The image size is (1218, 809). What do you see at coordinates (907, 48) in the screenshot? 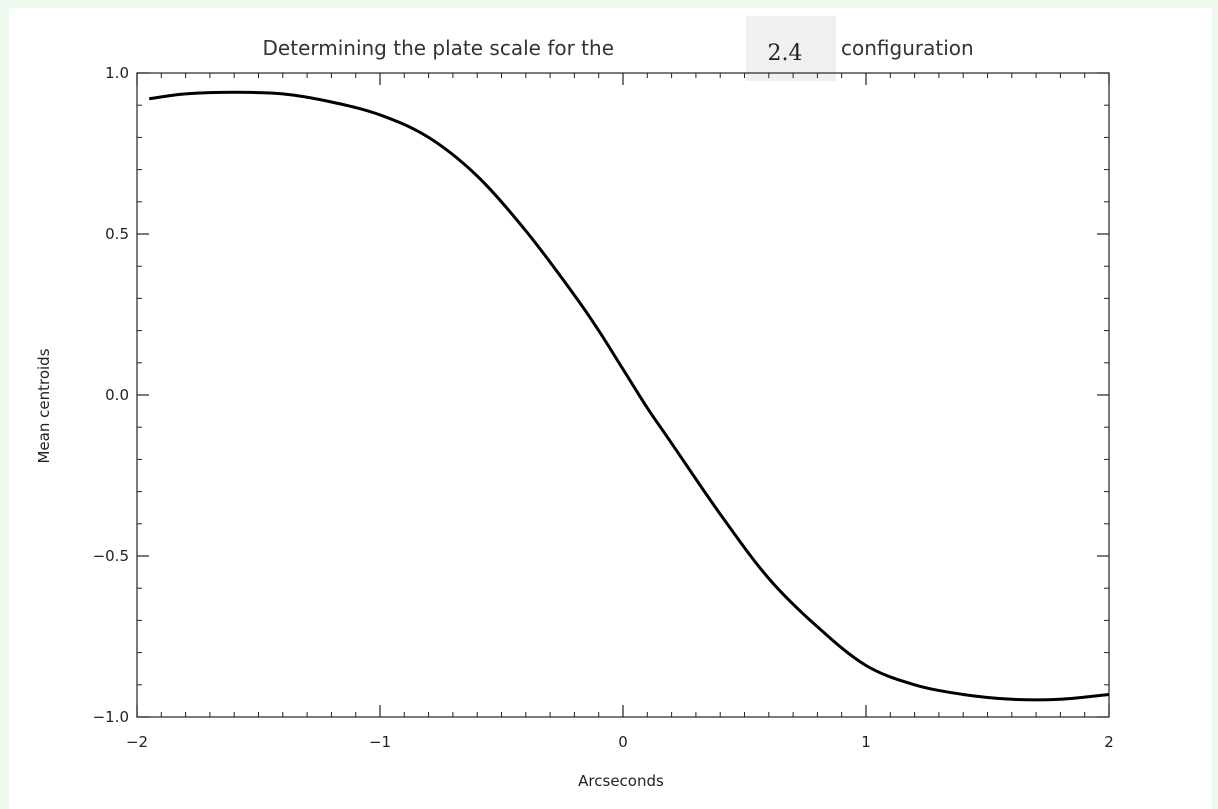
I see `chart-title-suffix: configuration` at bounding box center [907, 48].